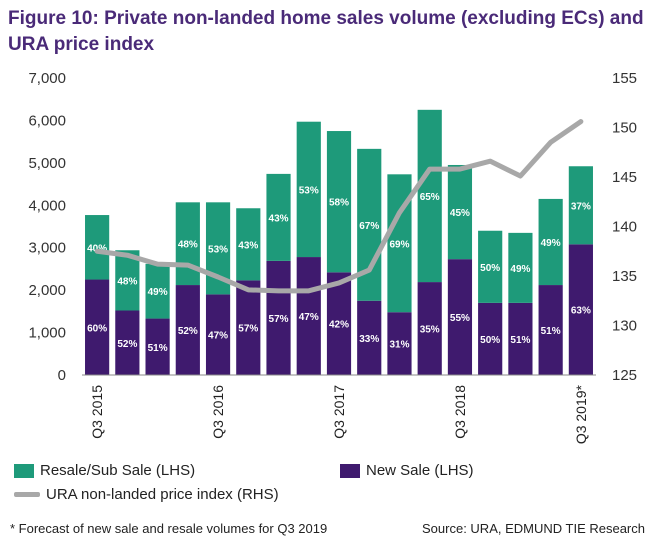 This screenshot has width=667, height=556. I want to click on legend-item-price-index: URA non-landed price index (RHS), so click(146, 494).